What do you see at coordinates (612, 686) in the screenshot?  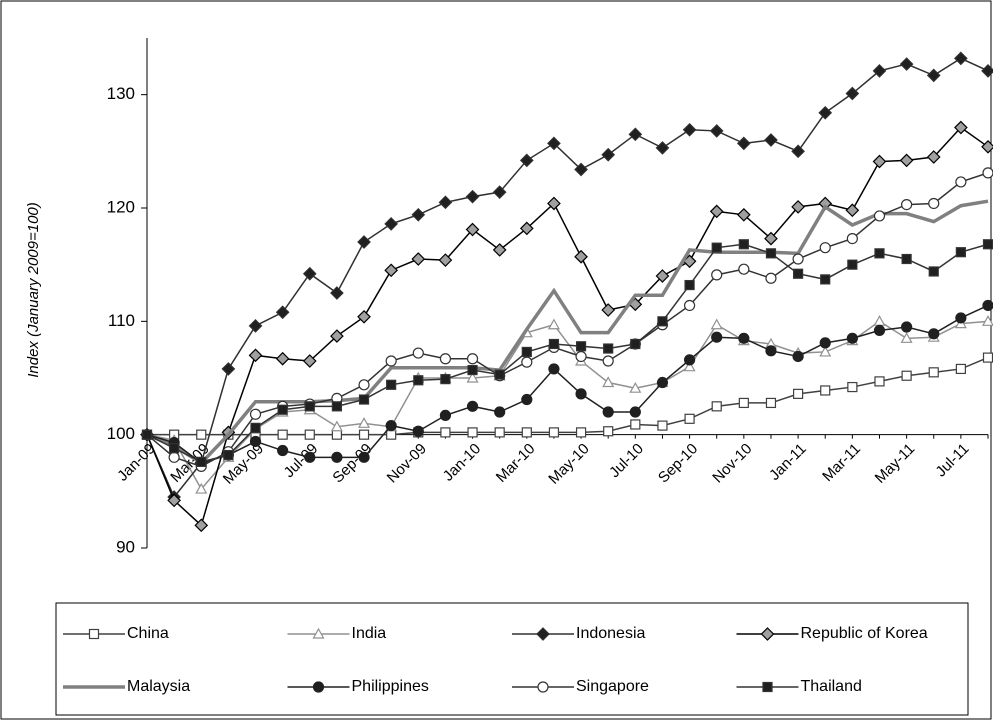 I see `legend-label: Singapore` at bounding box center [612, 686].